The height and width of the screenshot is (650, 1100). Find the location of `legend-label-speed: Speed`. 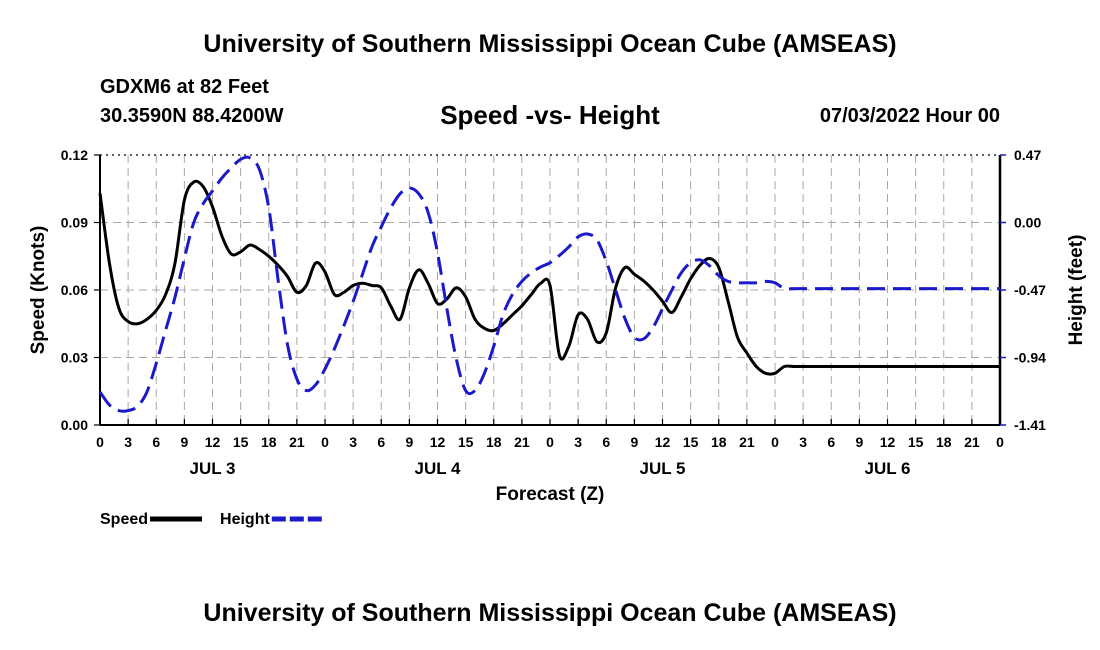

legend-label-speed: Speed is located at coordinates (124, 519).